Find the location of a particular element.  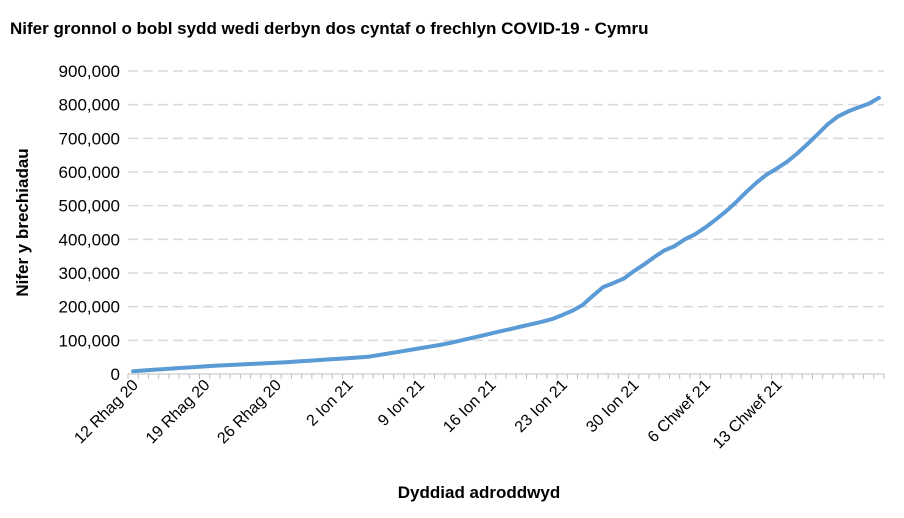

x-tick-label: 12 Rhag 20 is located at coordinates (106, 412).